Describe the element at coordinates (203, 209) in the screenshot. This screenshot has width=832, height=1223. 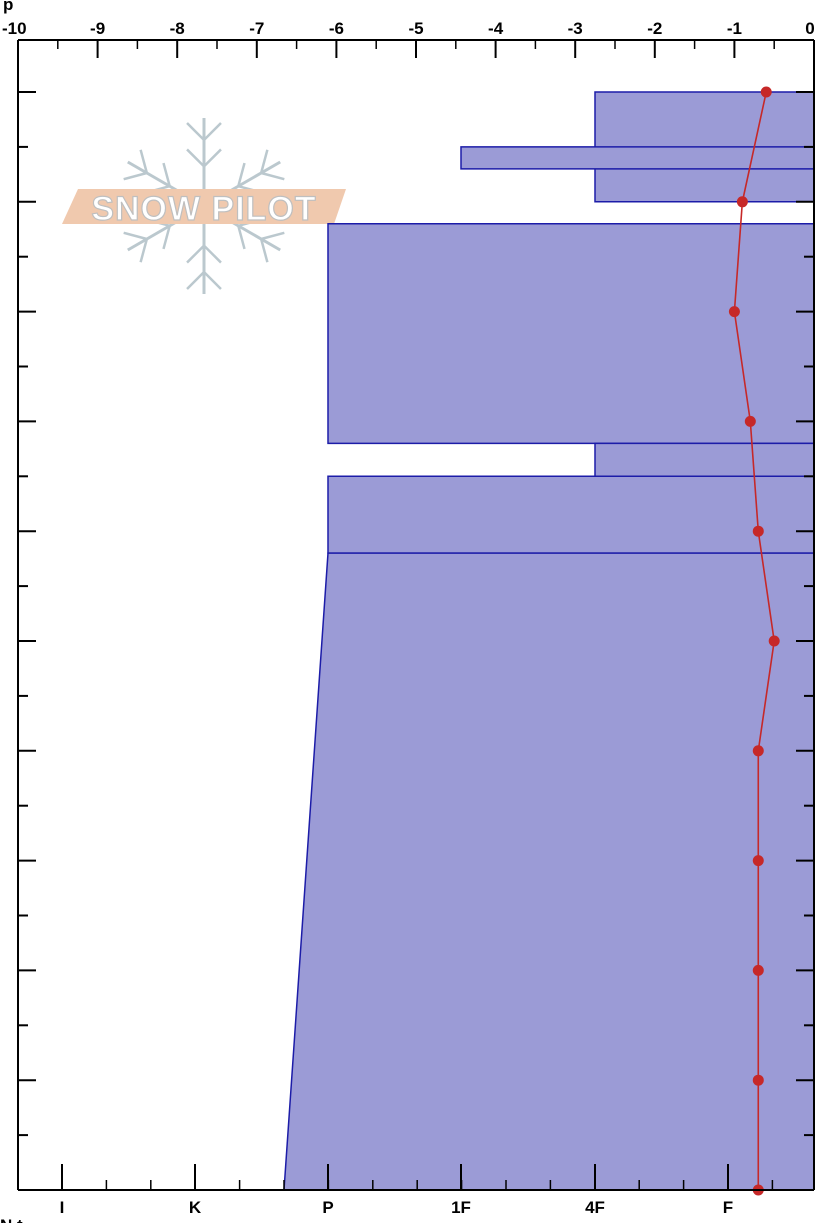
I see `watermark-text: SNOW PILOT` at that location.